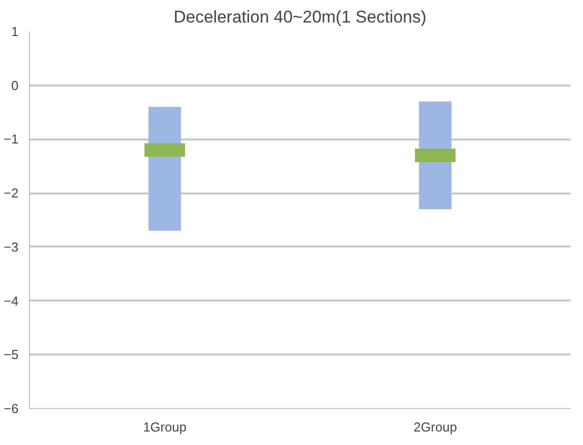  What do you see at coordinates (15, 31) in the screenshot?
I see `y-tick-label: 1` at bounding box center [15, 31].